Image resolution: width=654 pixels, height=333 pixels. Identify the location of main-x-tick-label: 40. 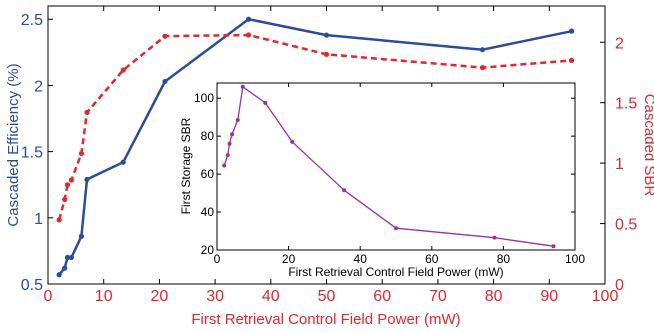
(271, 296).